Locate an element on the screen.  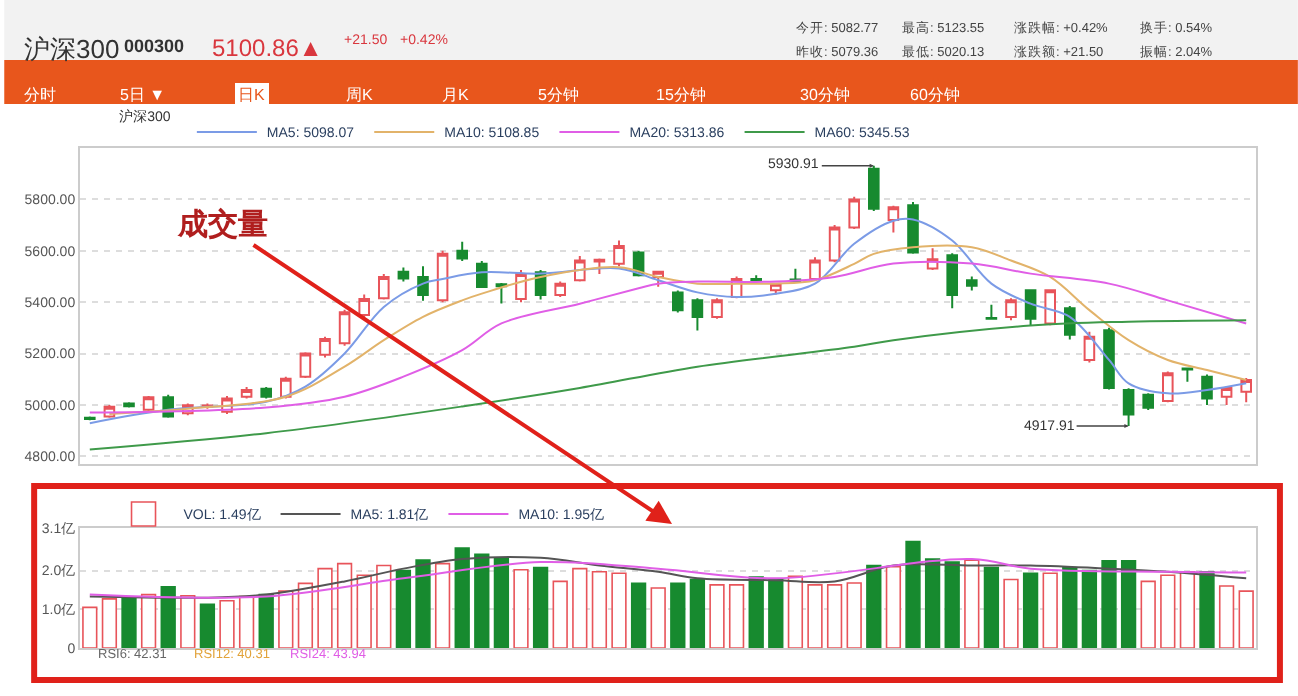
text: 15分钟 is located at coordinates (681, 95).